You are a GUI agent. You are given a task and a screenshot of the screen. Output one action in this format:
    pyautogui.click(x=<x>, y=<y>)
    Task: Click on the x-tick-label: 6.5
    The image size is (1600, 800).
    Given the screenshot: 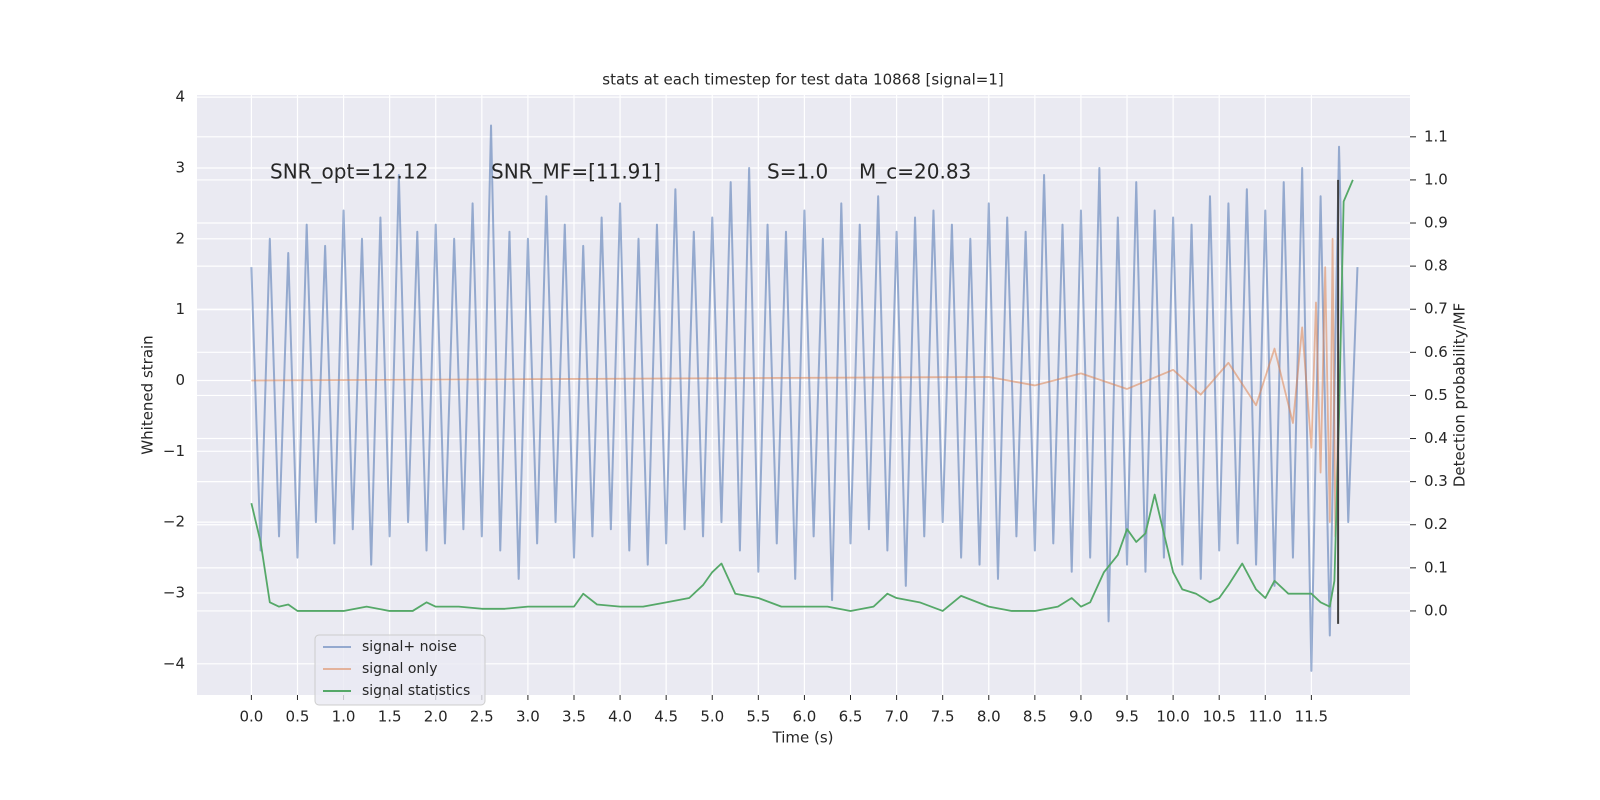 What is the action you would take?
    pyautogui.click(x=851, y=717)
    